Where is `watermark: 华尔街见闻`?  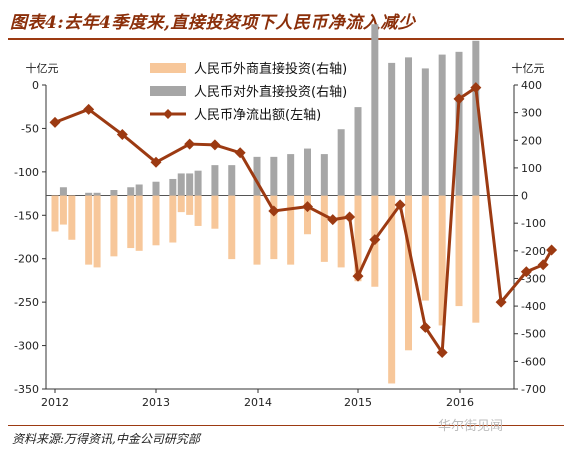 watermark: 华尔街见闻 is located at coordinates (471, 426).